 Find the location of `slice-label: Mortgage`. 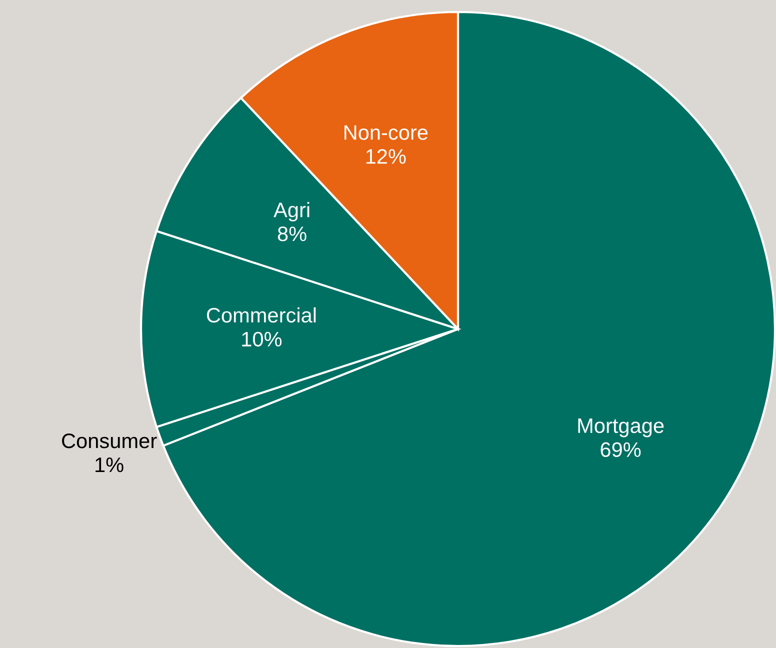

slice-label: Mortgage is located at coordinates (621, 428).